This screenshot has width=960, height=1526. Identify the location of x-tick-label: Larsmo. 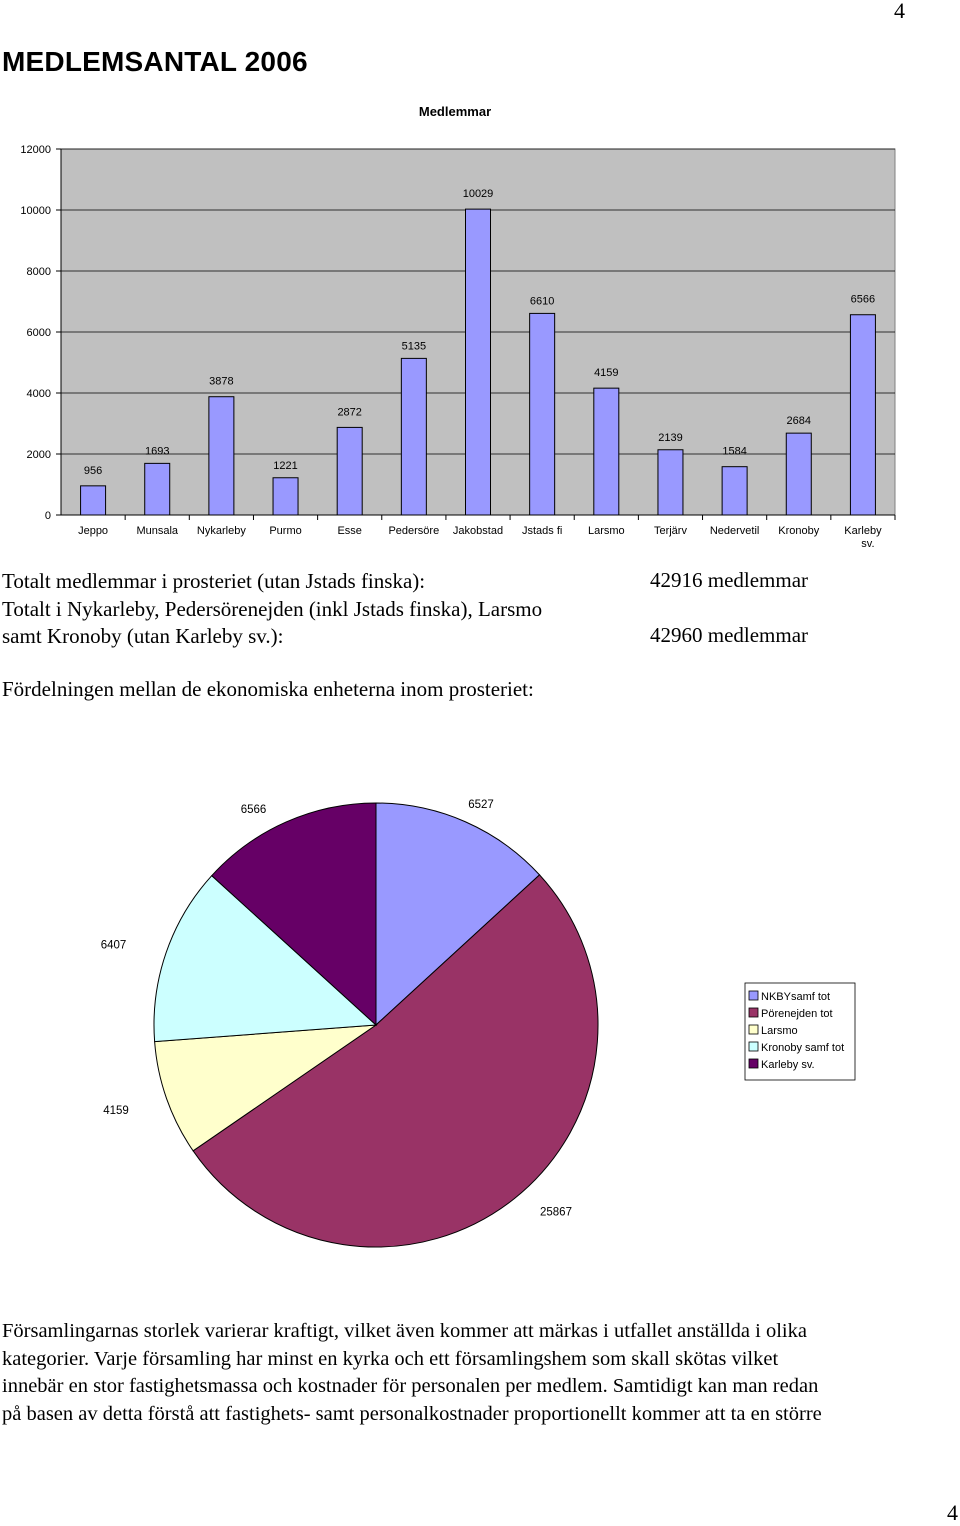
(606, 531).